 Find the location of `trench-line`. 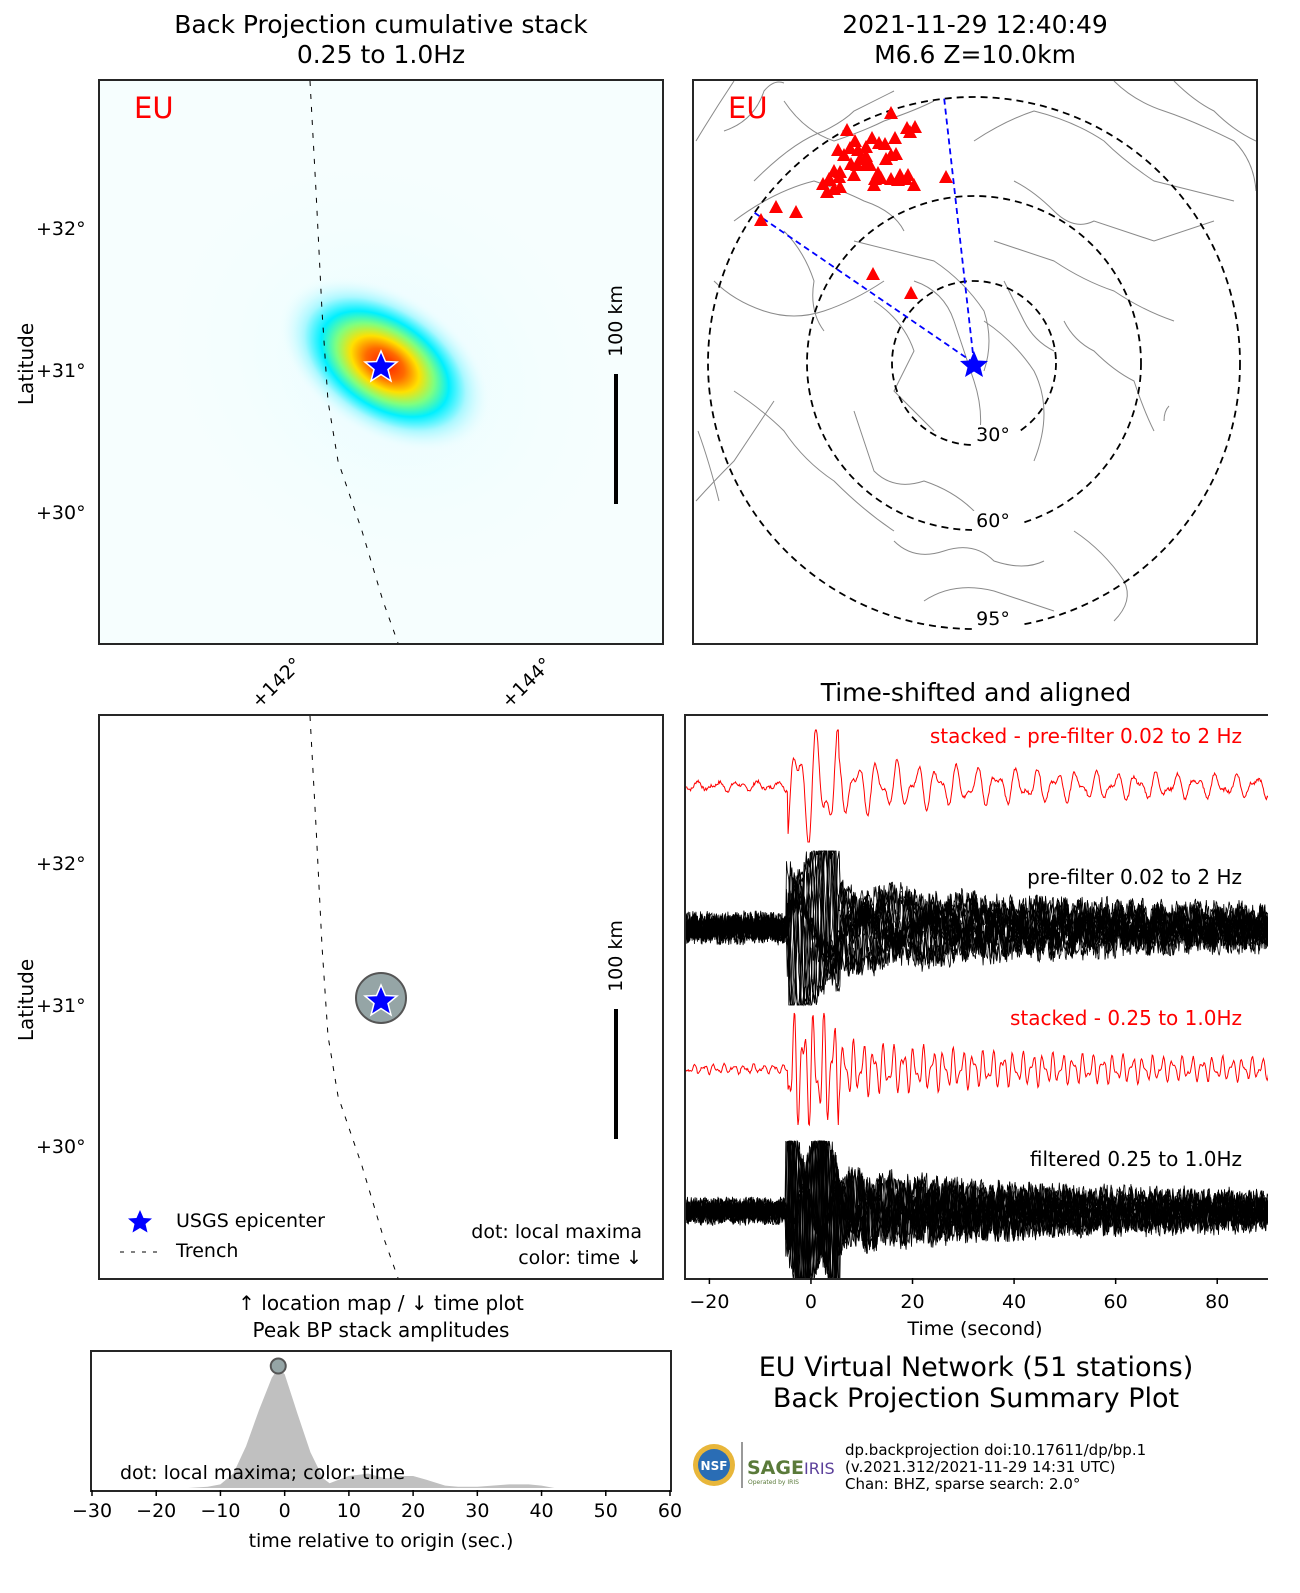

trench-line is located at coordinates (354, 362).